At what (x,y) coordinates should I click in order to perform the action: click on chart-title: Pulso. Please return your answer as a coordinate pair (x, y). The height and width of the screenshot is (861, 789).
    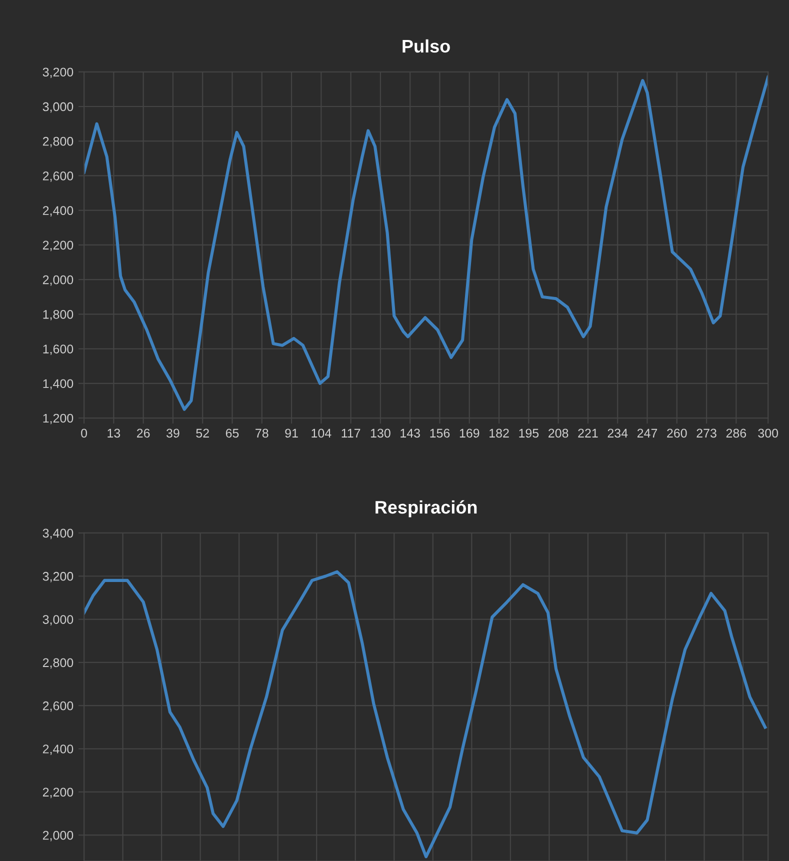
    Looking at the image, I should click on (426, 46).